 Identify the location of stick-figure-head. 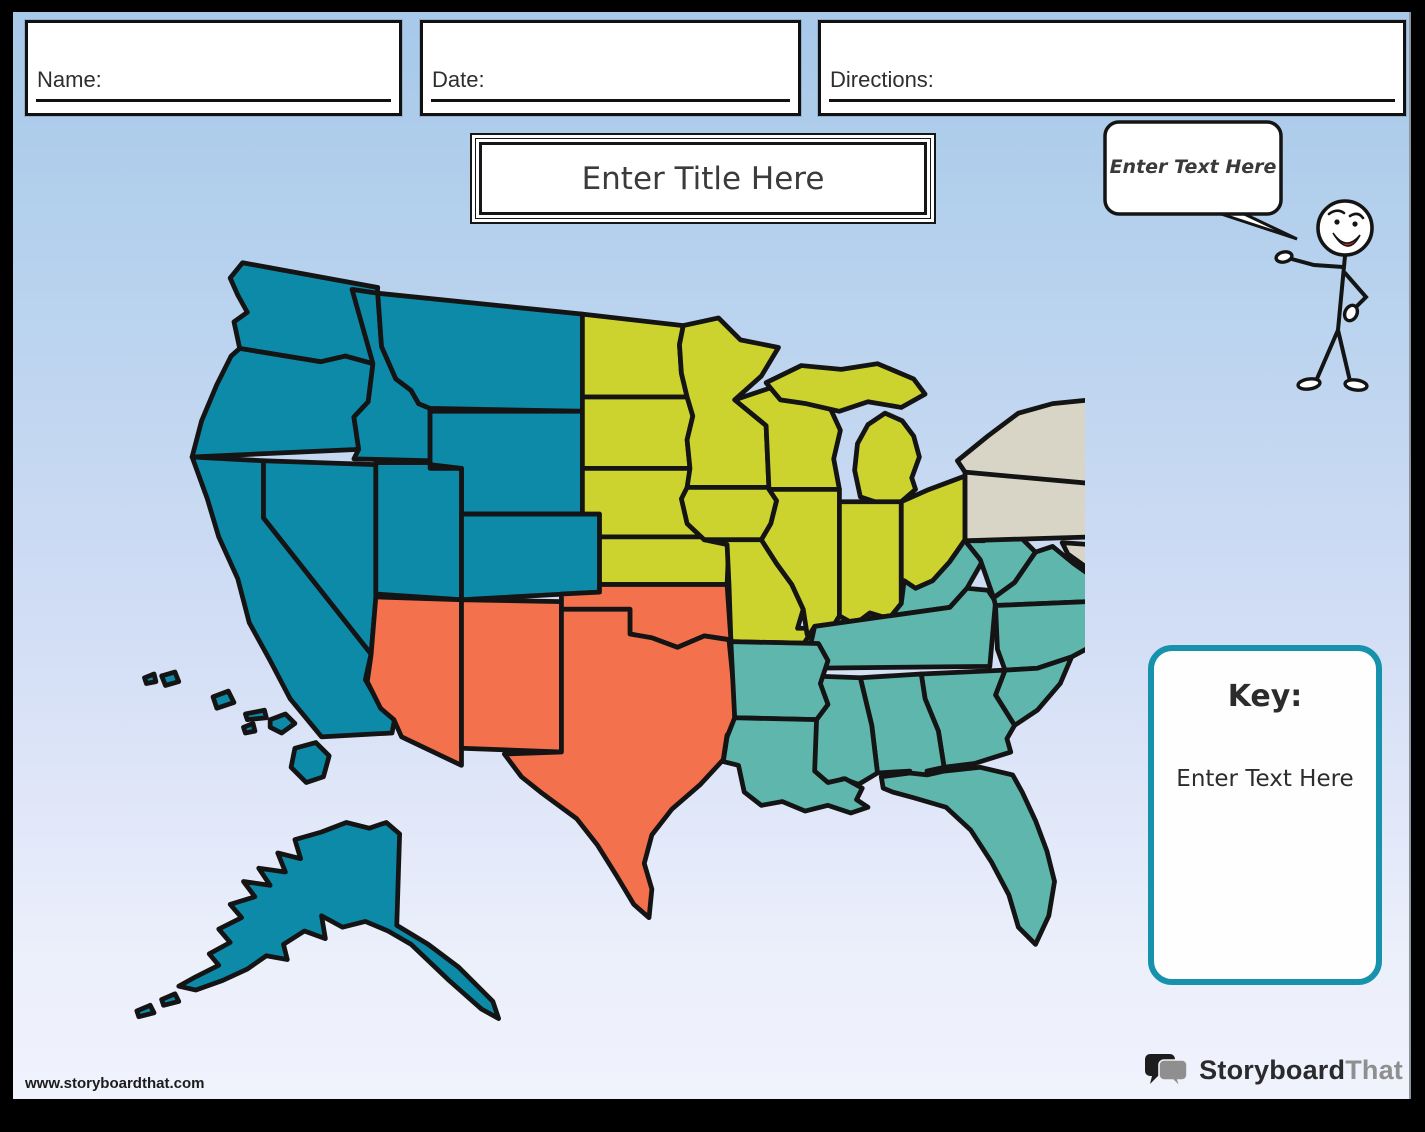
(1345, 228).